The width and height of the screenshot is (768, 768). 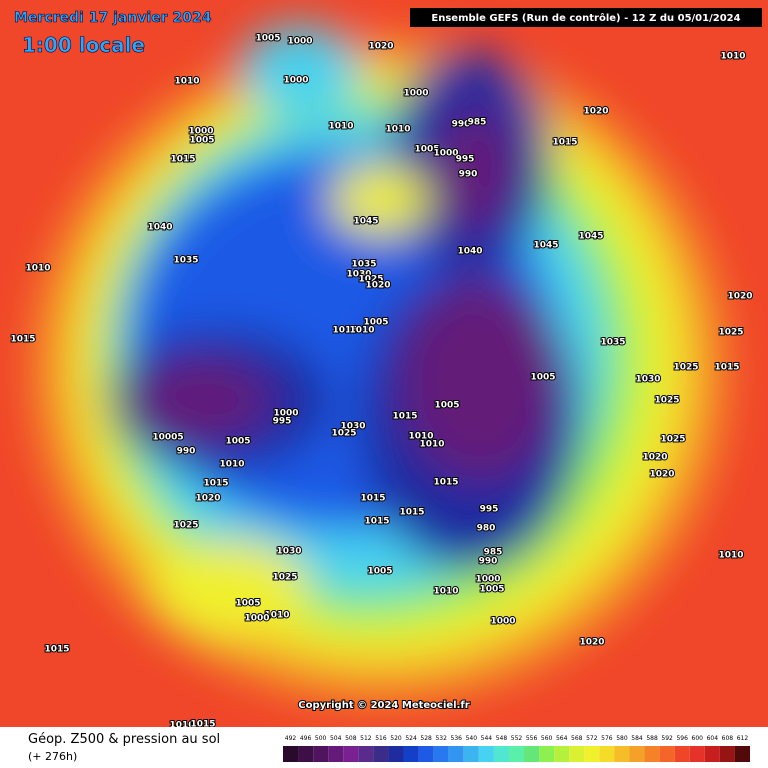 What do you see at coordinates (667, 738) in the screenshot?
I see `colorbar-tick-label: 592` at bounding box center [667, 738].